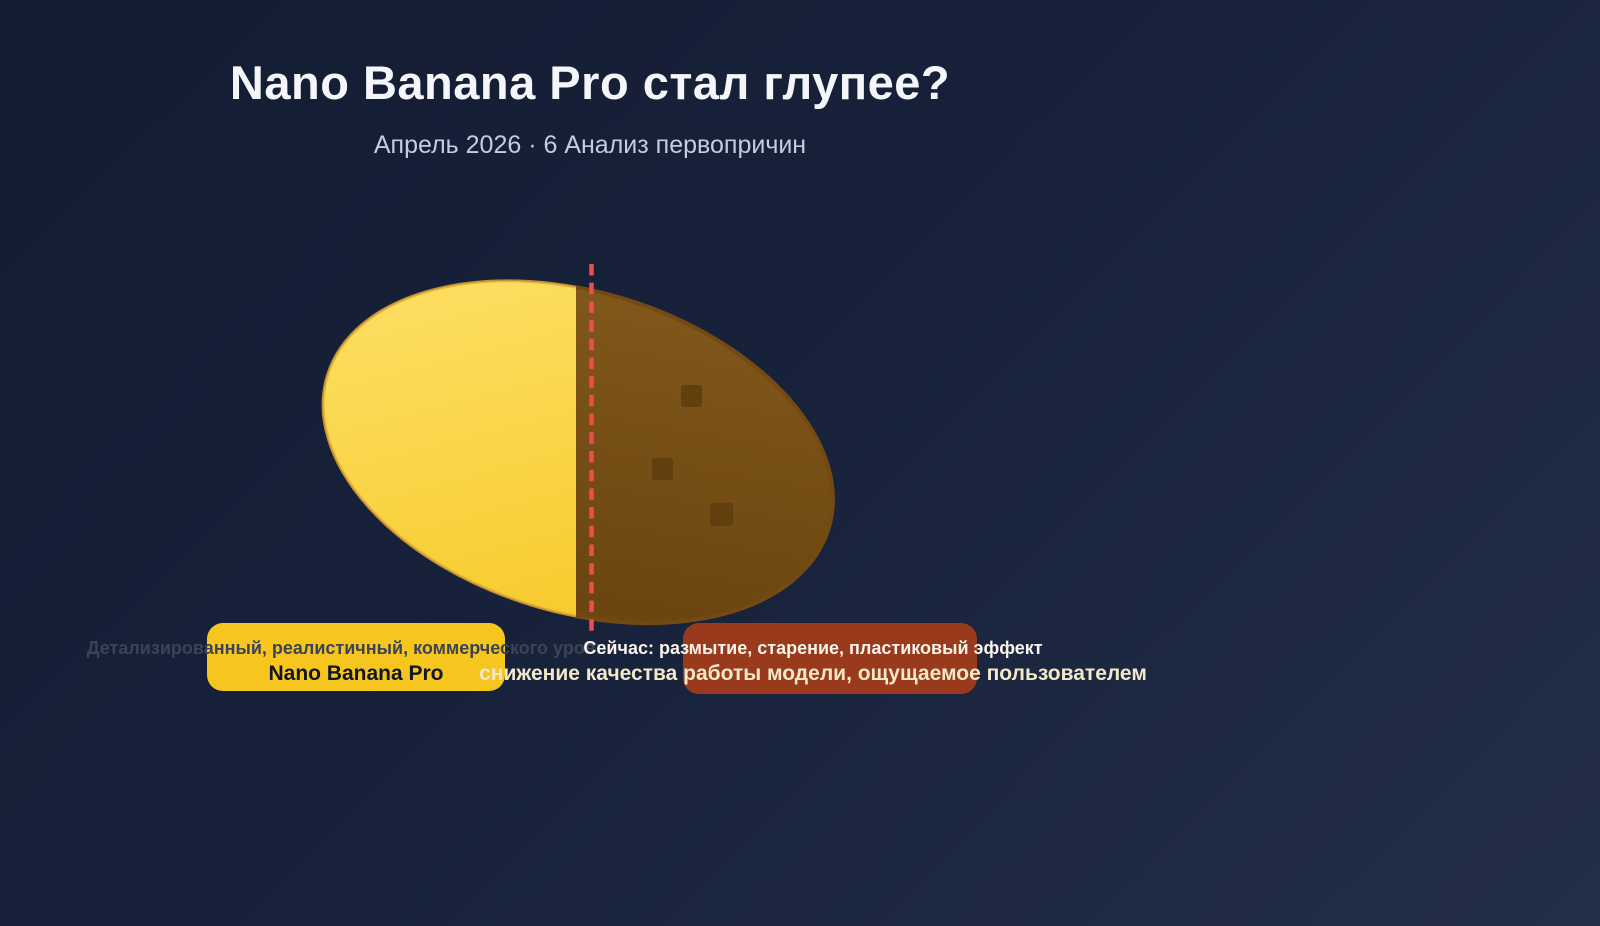  Describe the element at coordinates (590, 82) in the screenshot. I see `page-title: Nano Banana Pro стал глупее?` at that location.